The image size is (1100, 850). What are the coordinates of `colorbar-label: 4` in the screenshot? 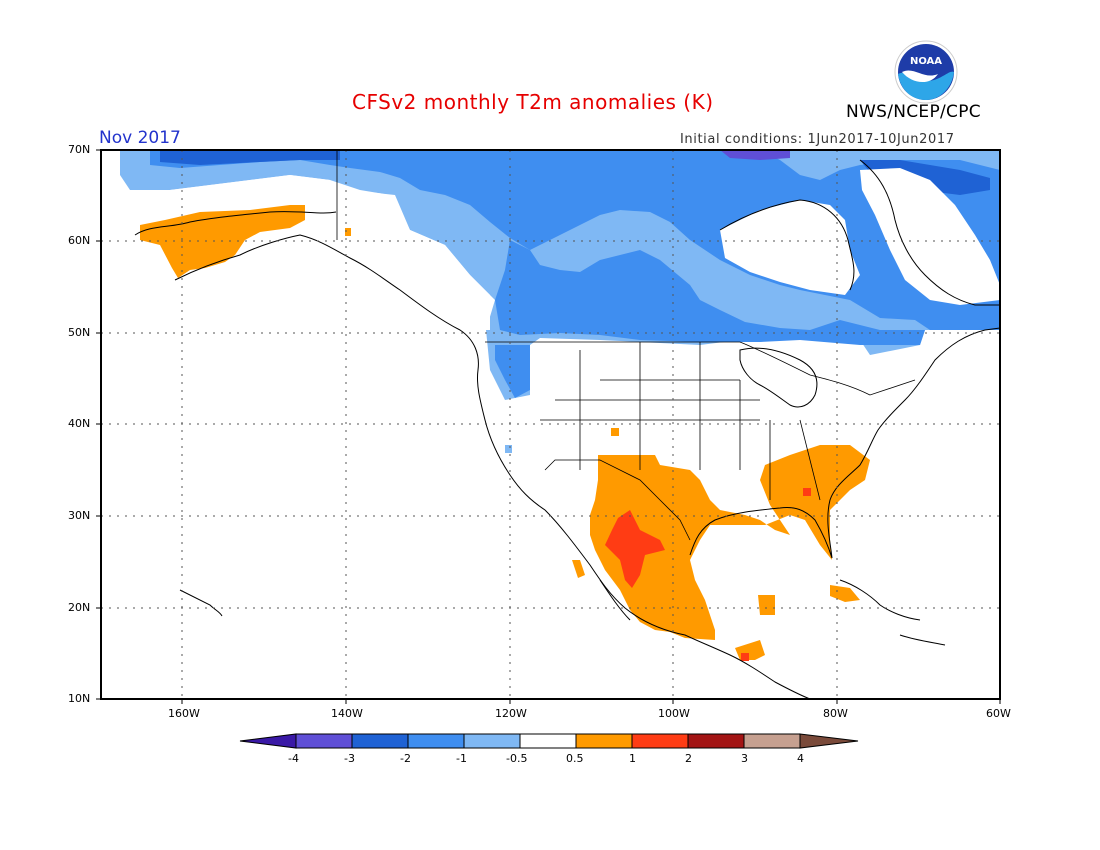 It's located at (800, 758).